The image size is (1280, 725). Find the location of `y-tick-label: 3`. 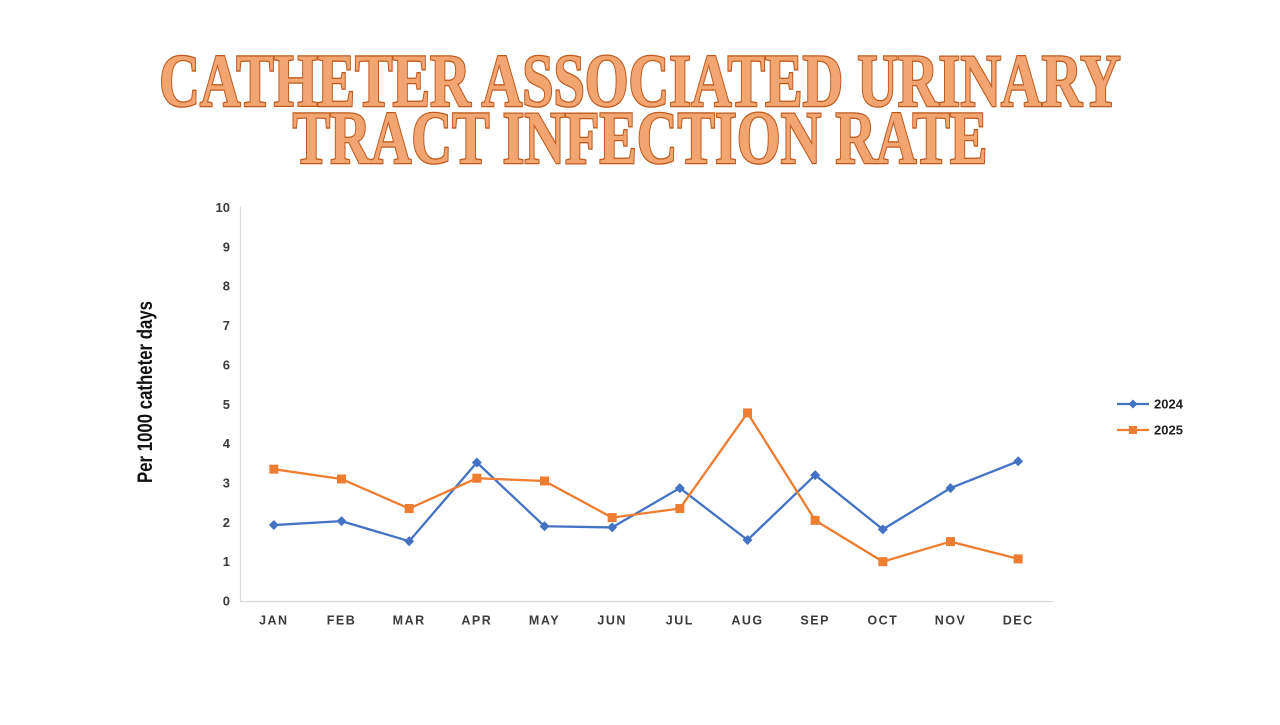

y-tick-label: 3 is located at coordinates (226, 482).